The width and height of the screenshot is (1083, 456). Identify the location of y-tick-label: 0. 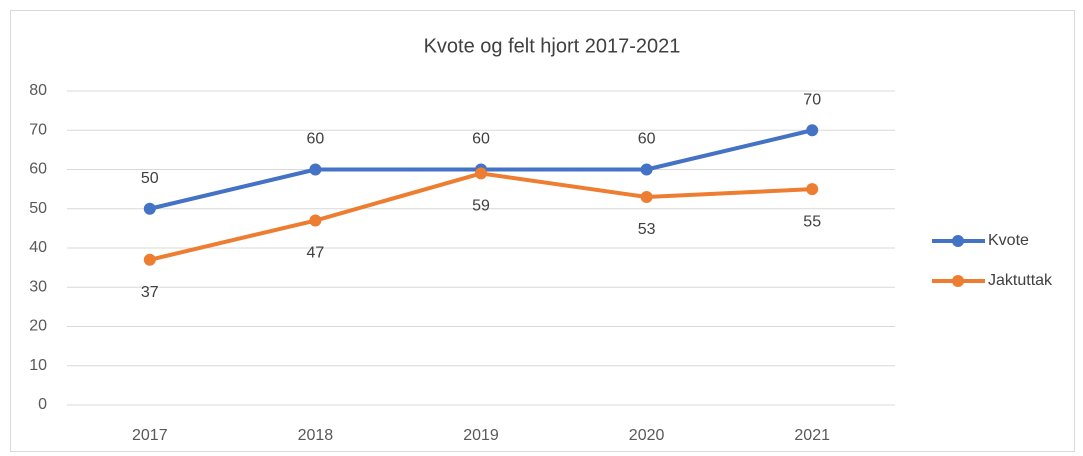
(42, 404).